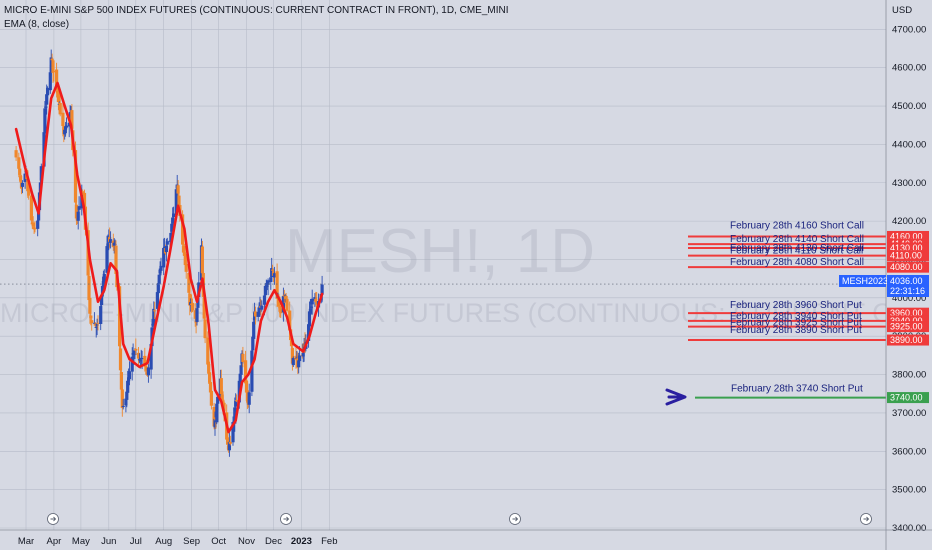 The width and height of the screenshot is (932, 550). I want to click on symbol-tag, so click(862, 281).